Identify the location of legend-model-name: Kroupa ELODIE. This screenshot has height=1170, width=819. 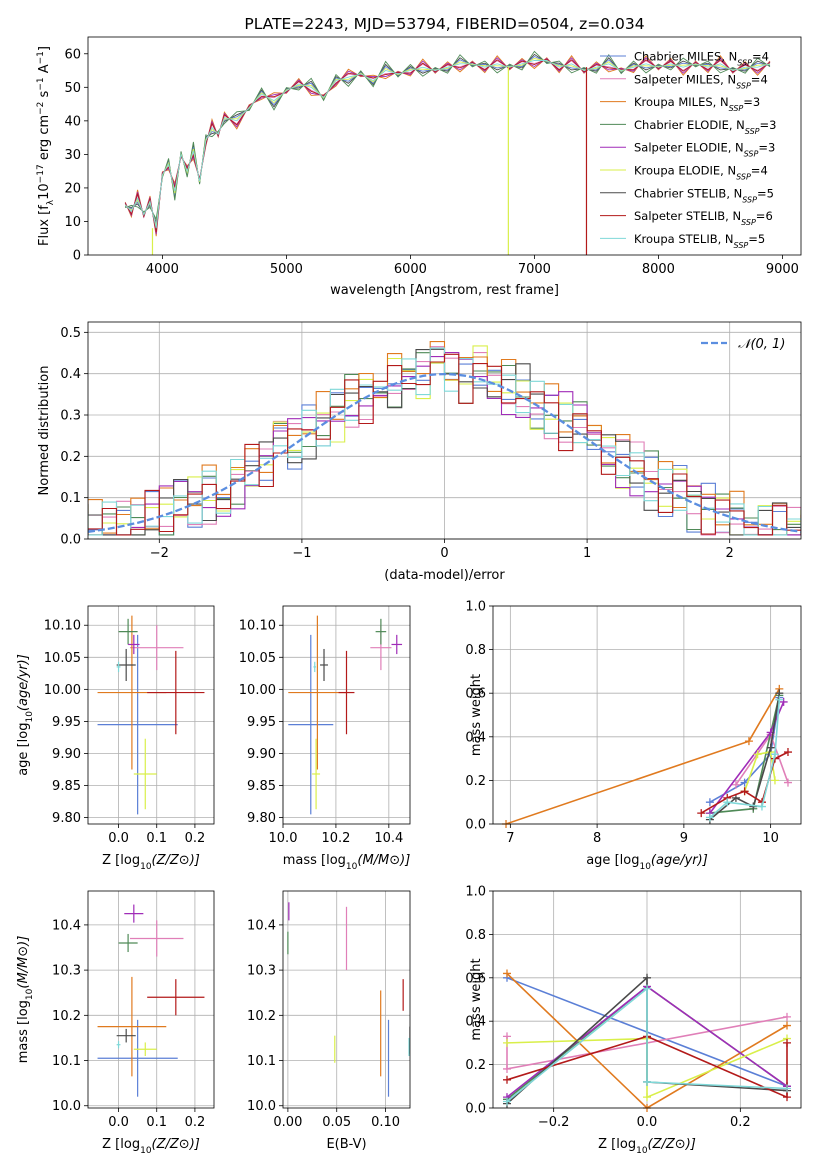
(677, 171).